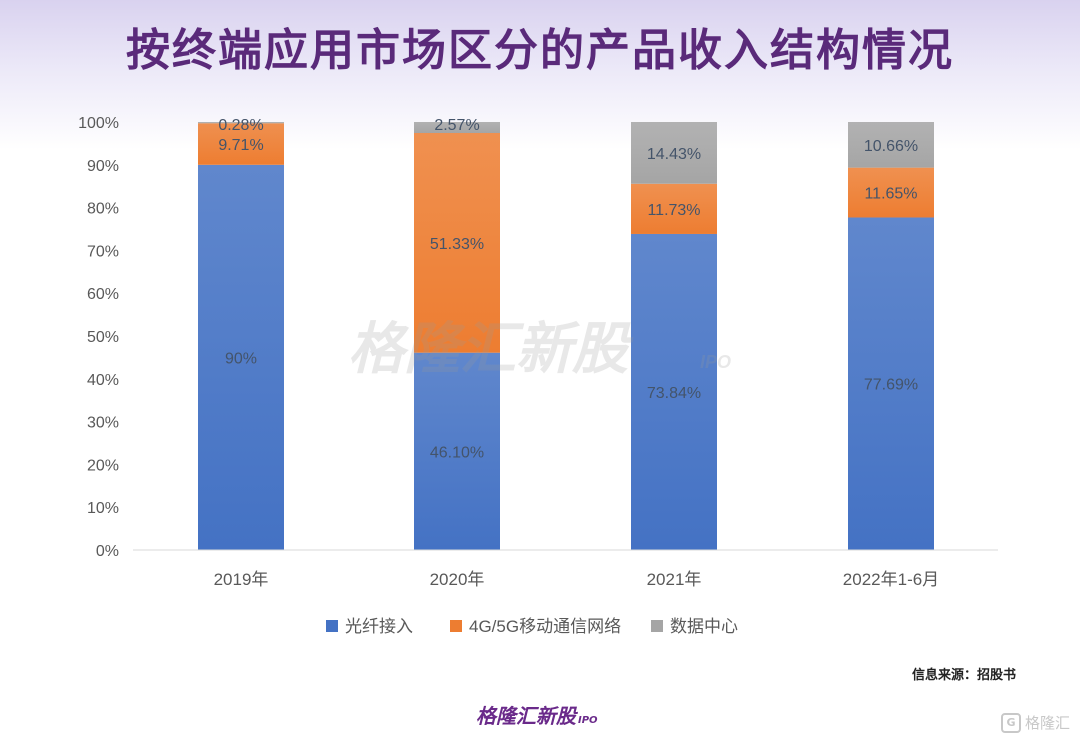 Image resolution: width=1080 pixels, height=743 pixels. I want to click on brand-logo: 格隆汇新股 IPO, so click(537, 714).